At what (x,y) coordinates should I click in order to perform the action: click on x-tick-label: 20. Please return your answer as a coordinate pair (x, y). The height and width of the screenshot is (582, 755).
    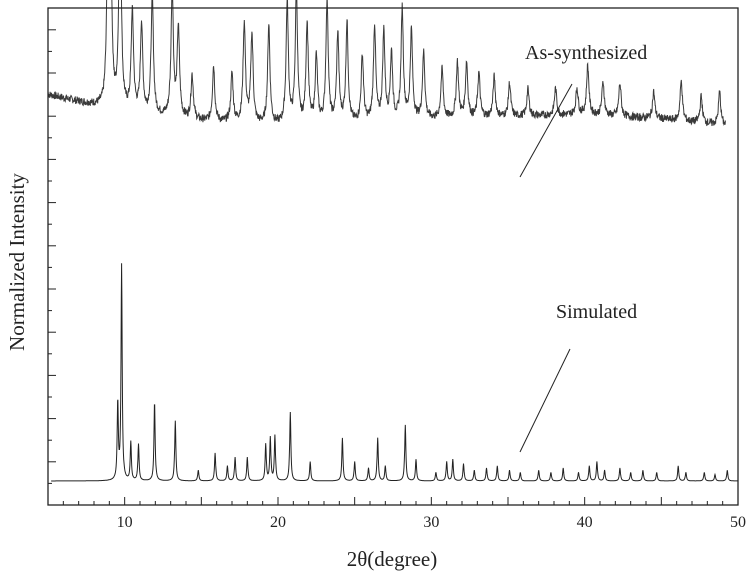
    Looking at the image, I should click on (278, 522).